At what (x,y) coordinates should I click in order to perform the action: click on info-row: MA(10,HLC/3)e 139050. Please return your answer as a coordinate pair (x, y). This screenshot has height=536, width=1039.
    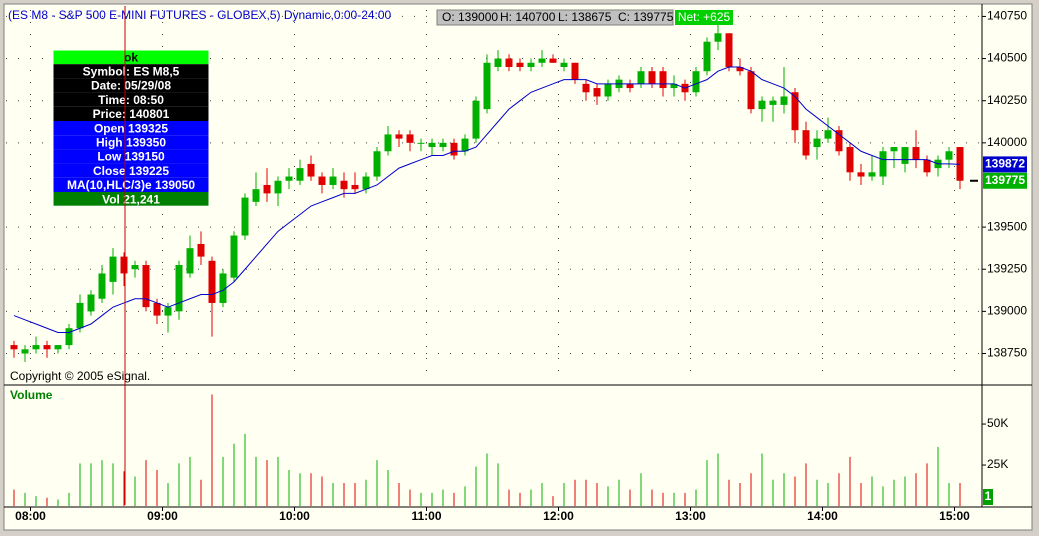
    Looking at the image, I should click on (131, 185).